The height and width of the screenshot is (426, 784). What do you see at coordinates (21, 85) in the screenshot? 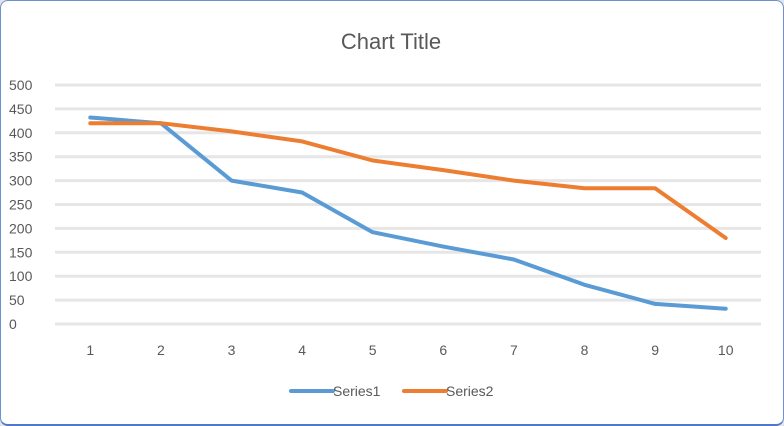
I see `y-tick-label: 500` at bounding box center [21, 85].